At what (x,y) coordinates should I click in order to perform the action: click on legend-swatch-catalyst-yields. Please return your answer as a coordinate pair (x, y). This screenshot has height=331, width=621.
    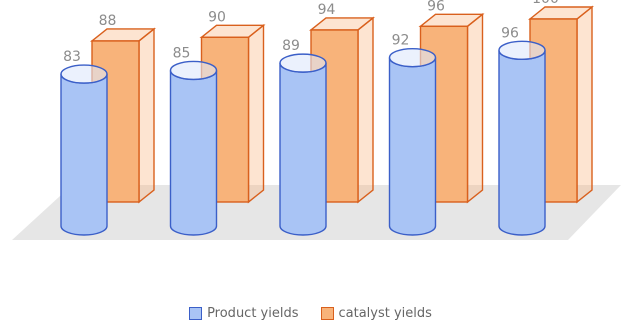
    Looking at the image, I should click on (327, 313).